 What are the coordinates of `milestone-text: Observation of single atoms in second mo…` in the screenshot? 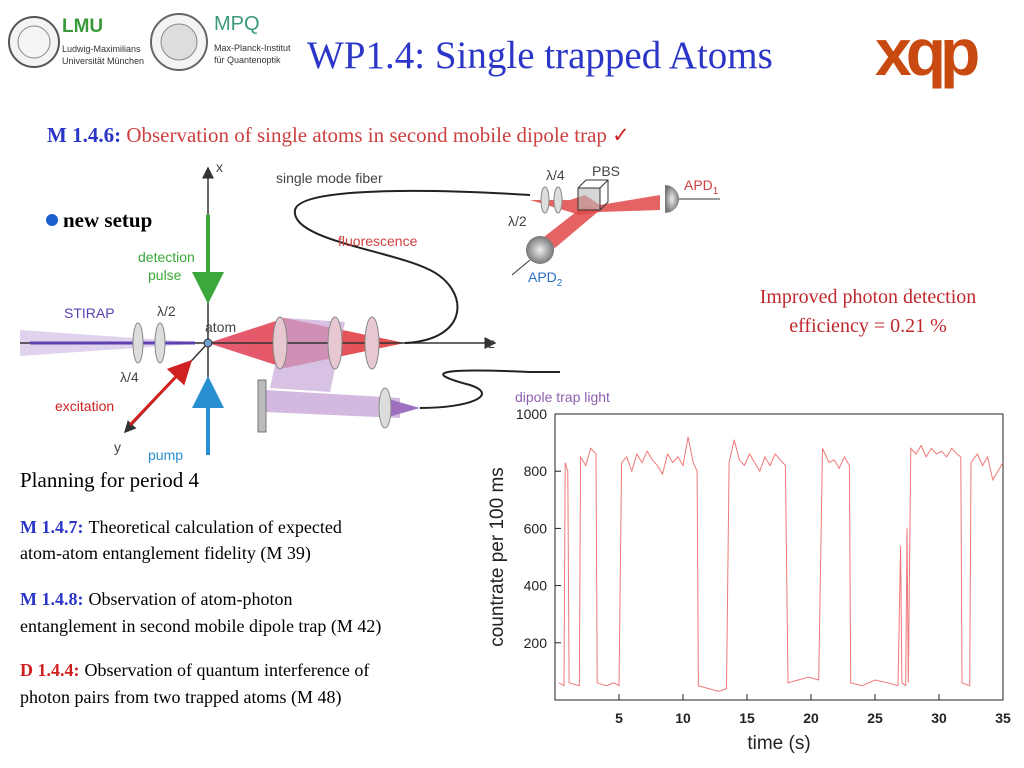 It's located at (366, 135).